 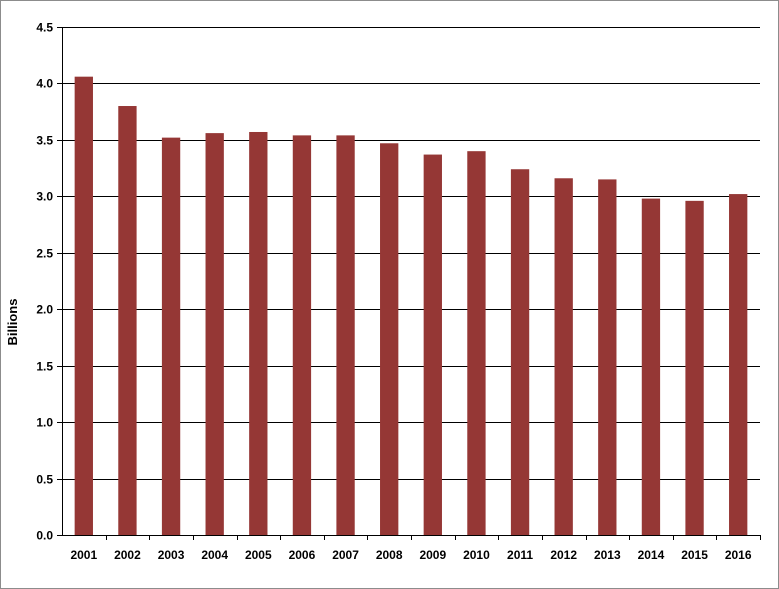 What do you see at coordinates (432, 555) in the screenshot?
I see `x-tick-label: 2009` at bounding box center [432, 555].